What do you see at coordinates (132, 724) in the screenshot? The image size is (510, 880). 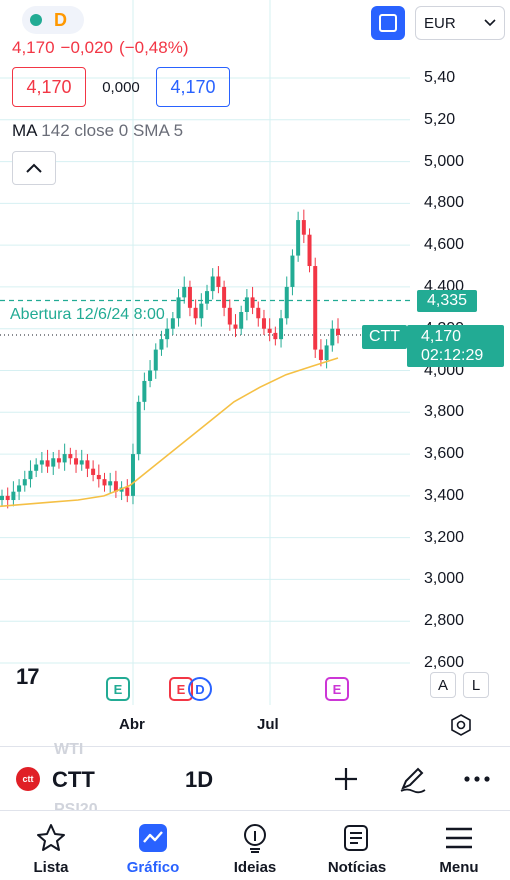 I see `time-axis-tick: Abr` at bounding box center [132, 724].